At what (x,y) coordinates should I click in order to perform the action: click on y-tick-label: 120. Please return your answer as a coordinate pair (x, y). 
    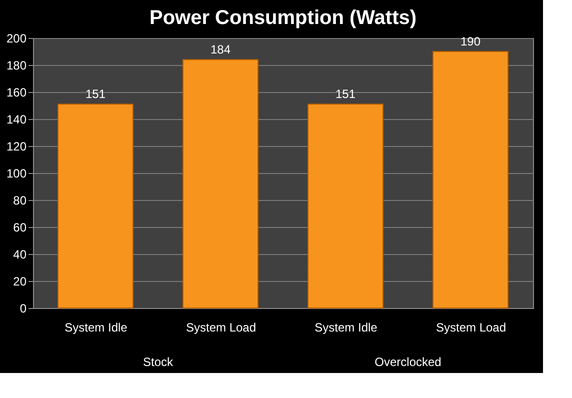
    Looking at the image, I should click on (16, 147).